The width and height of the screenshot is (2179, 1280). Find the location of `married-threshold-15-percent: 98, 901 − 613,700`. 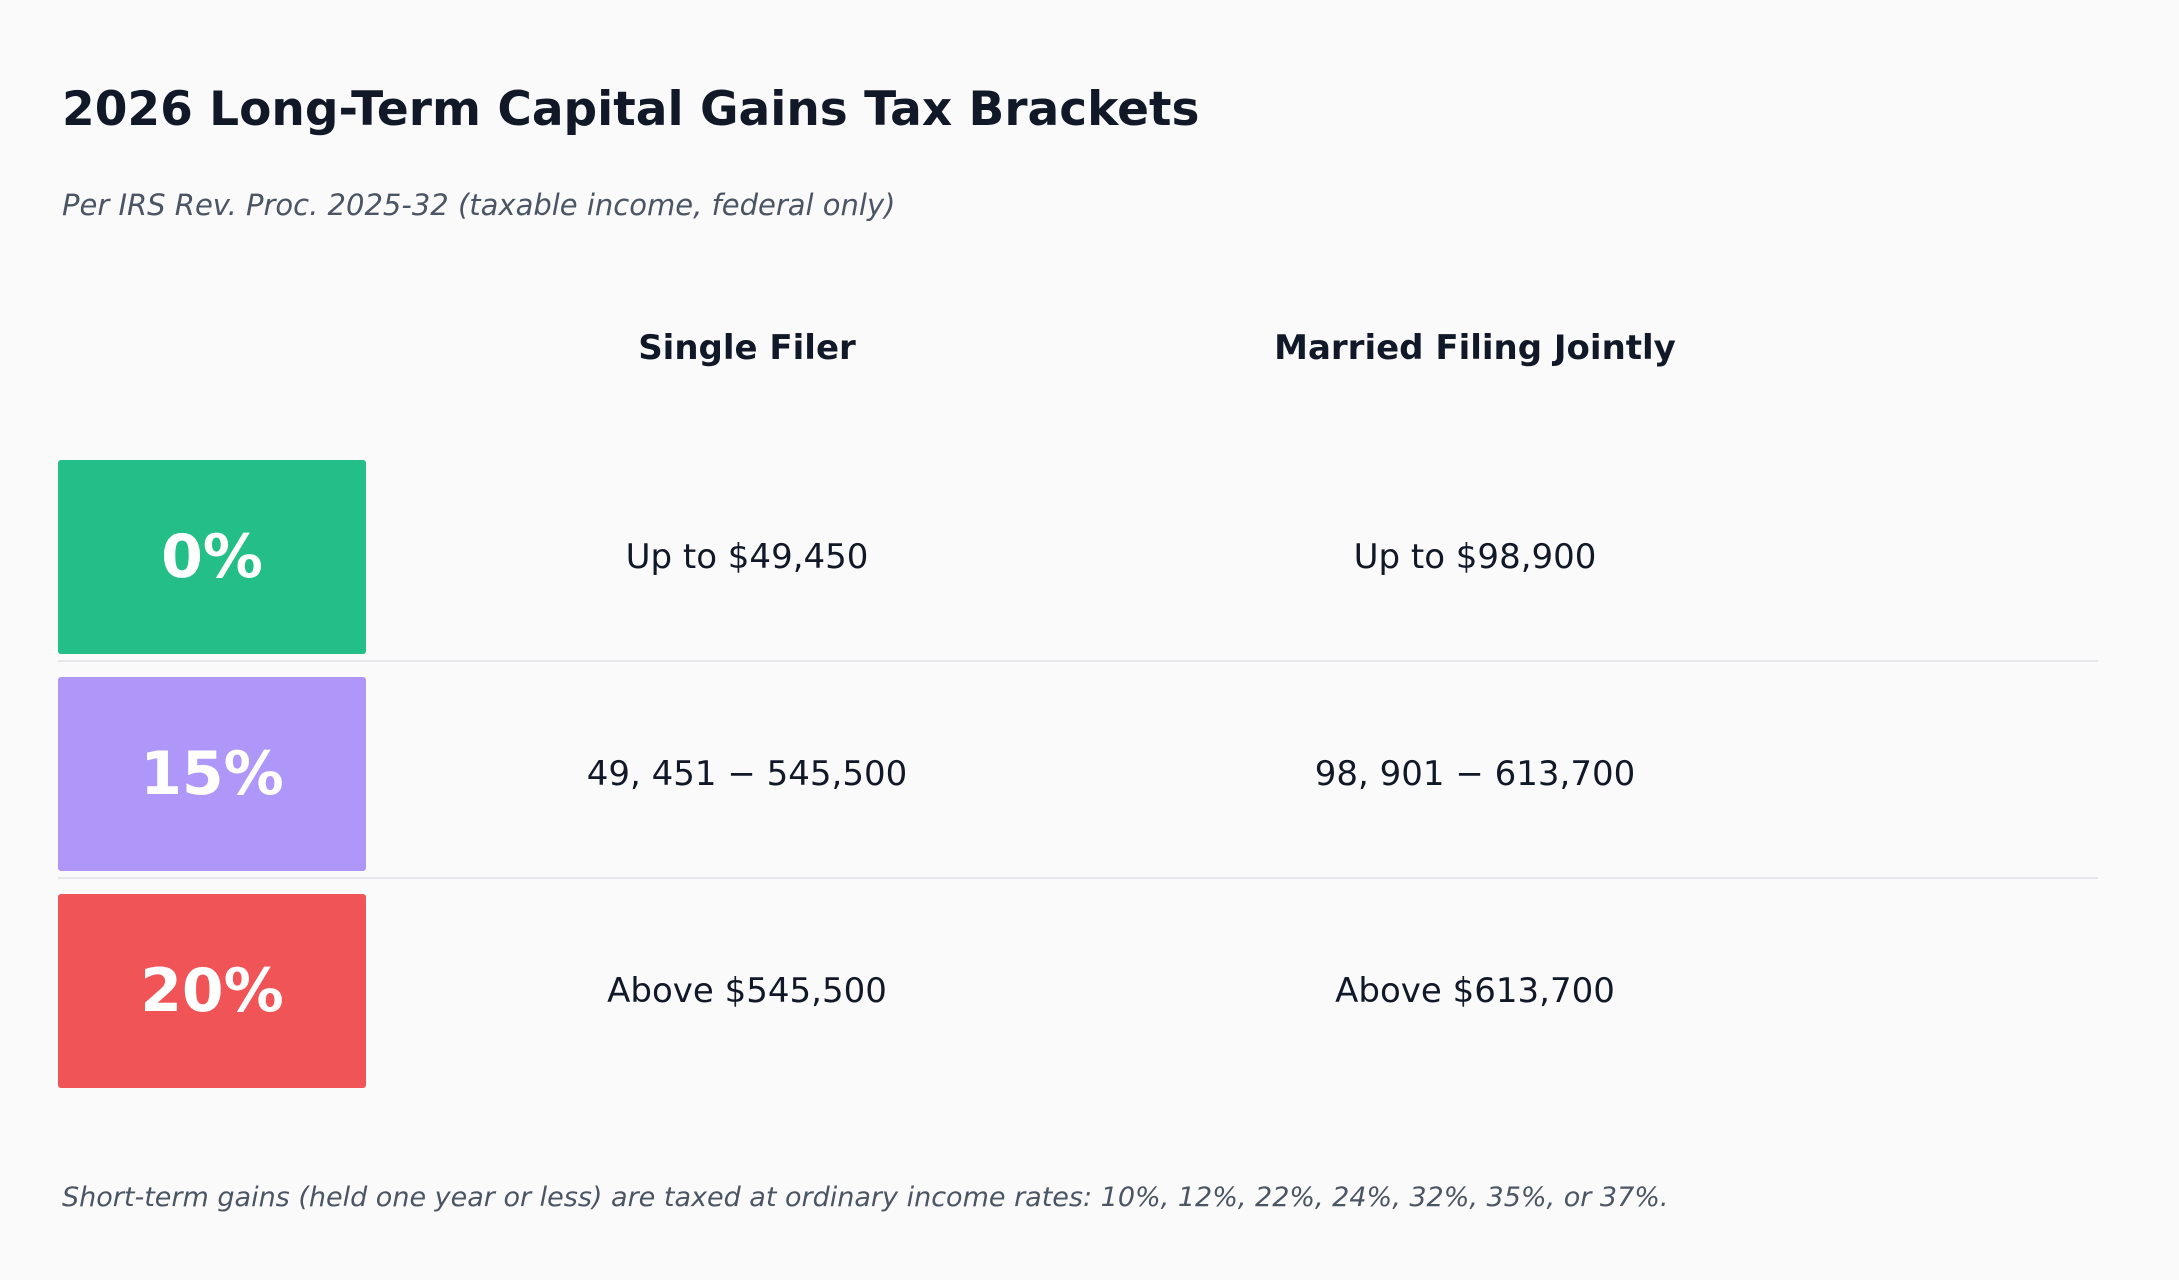

married-threshold-15-percent: 98, 901 − 613,700 is located at coordinates (1475, 774).